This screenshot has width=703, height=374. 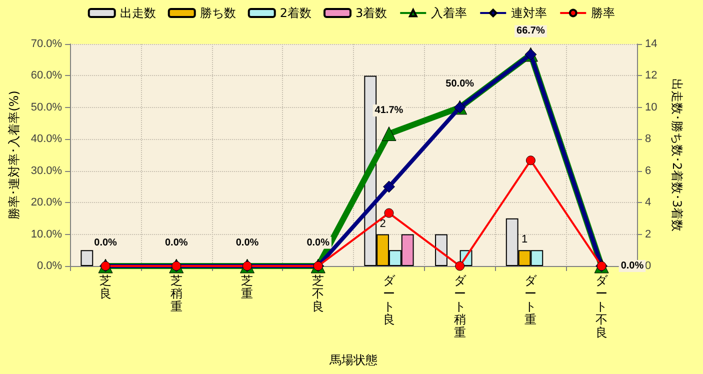 I want to click on x-tick-label: ダート稍重, so click(x=460, y=307).